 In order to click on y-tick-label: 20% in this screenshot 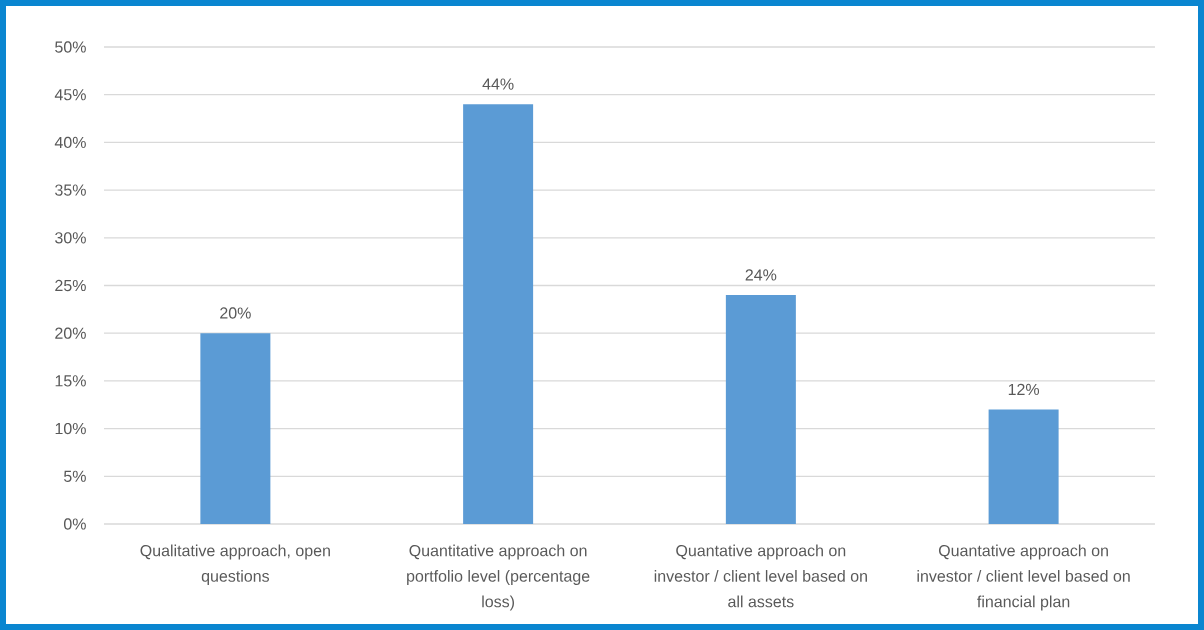, I will do `click(70, 333)`.